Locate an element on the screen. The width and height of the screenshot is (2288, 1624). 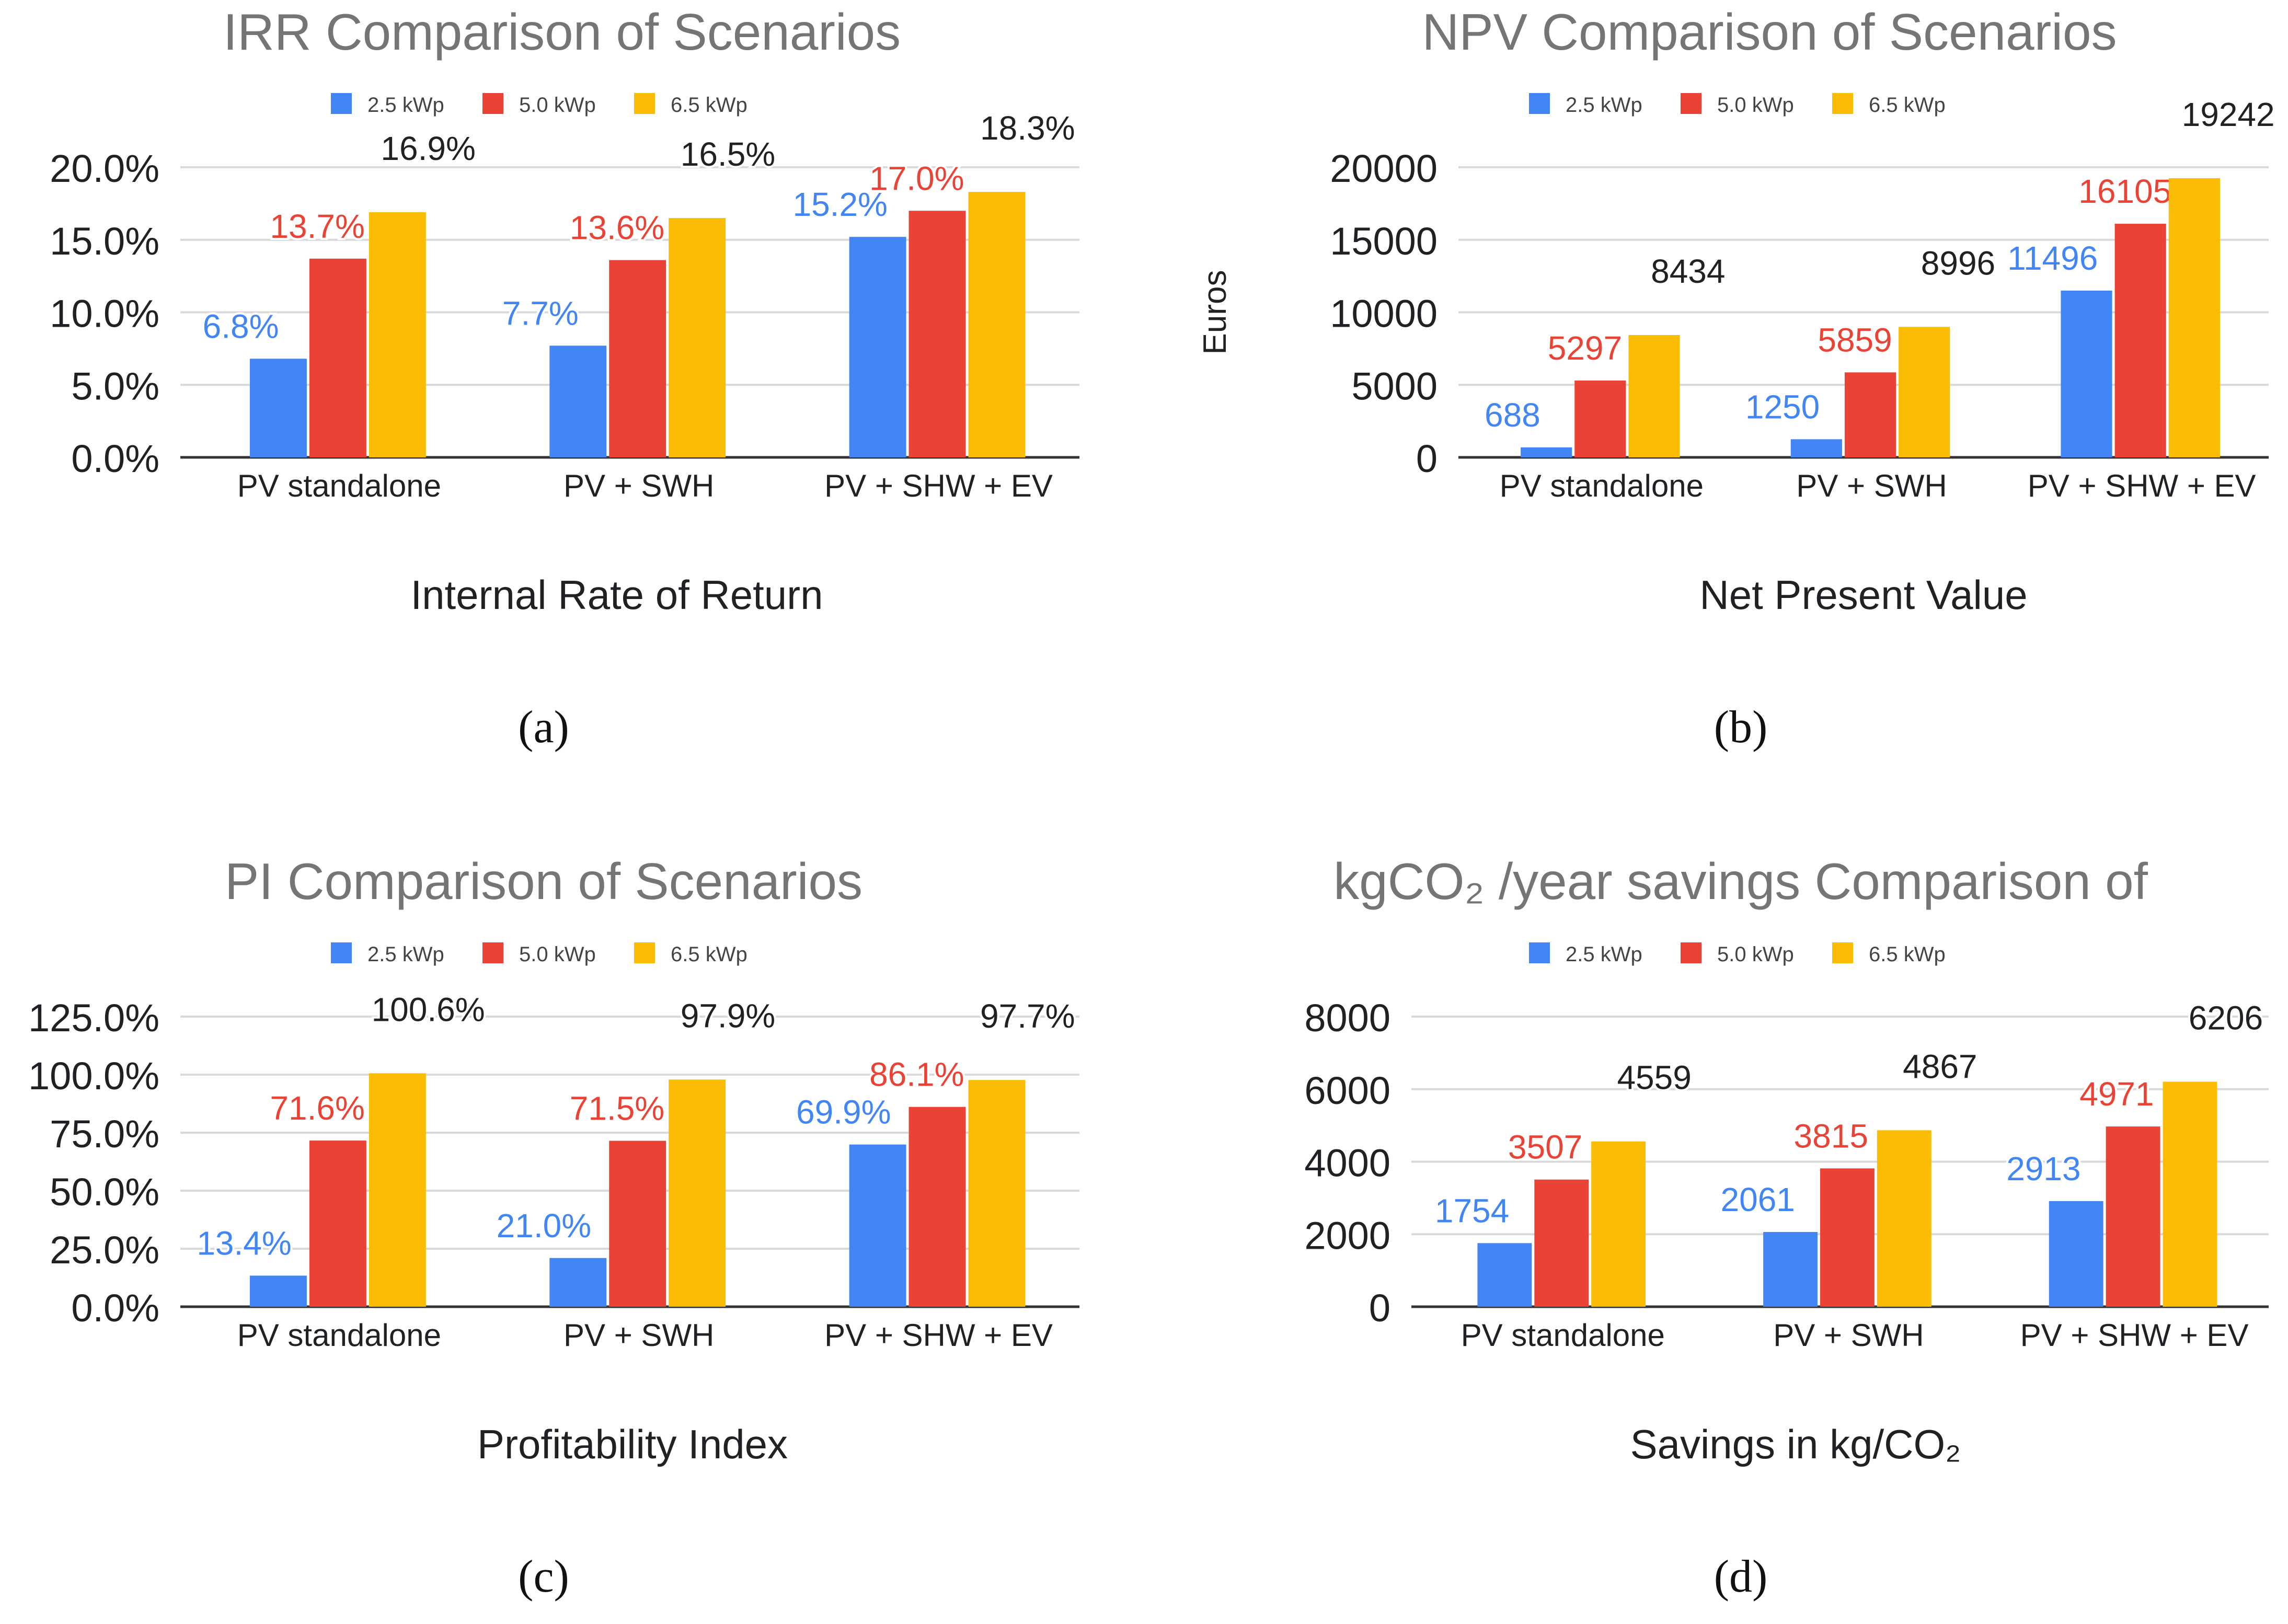
data-label: 8996 is located at coordinates (1958, 263).